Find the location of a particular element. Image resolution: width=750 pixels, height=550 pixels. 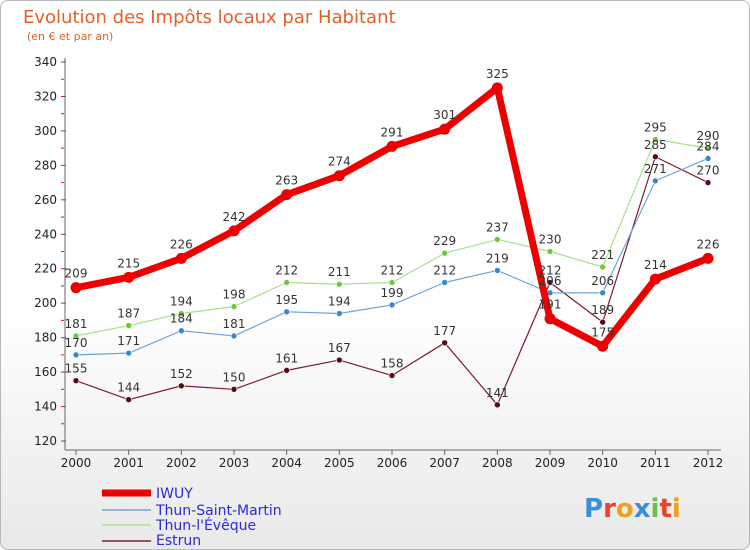

data-label-iwuy: 301 is located at coordinates (444, 115).